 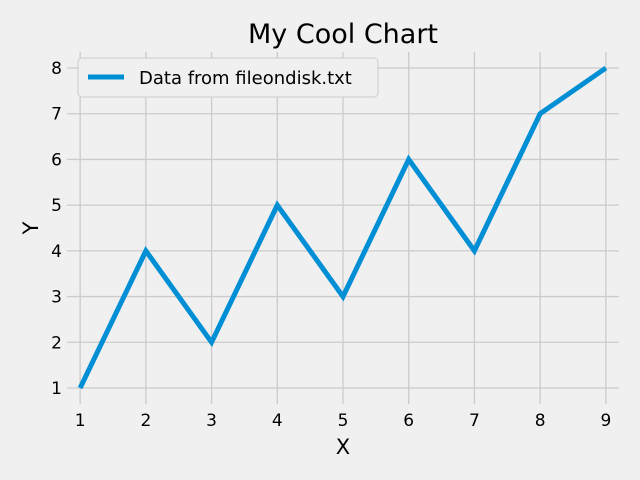 What do you see at coordinates (56, 206) in the screenshot?
I see `y-tick-label: 5` at bounding box center [56, 206].